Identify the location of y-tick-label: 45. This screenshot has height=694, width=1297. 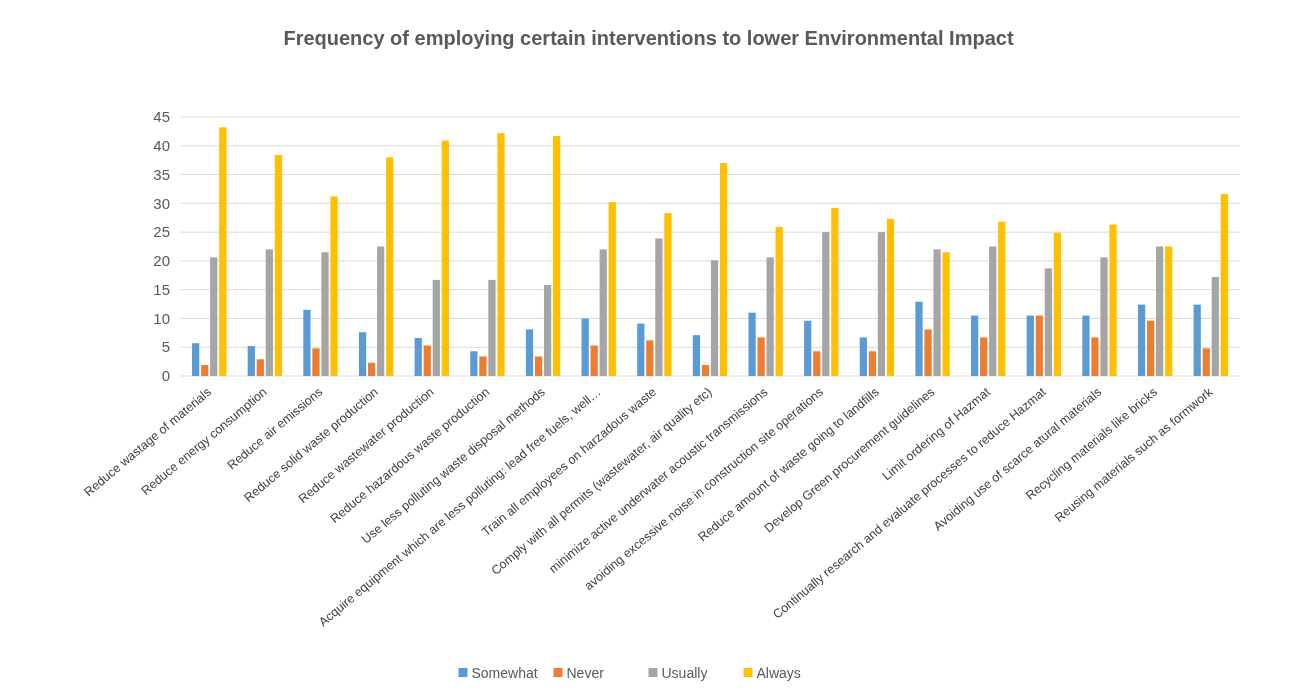
(161, 117).